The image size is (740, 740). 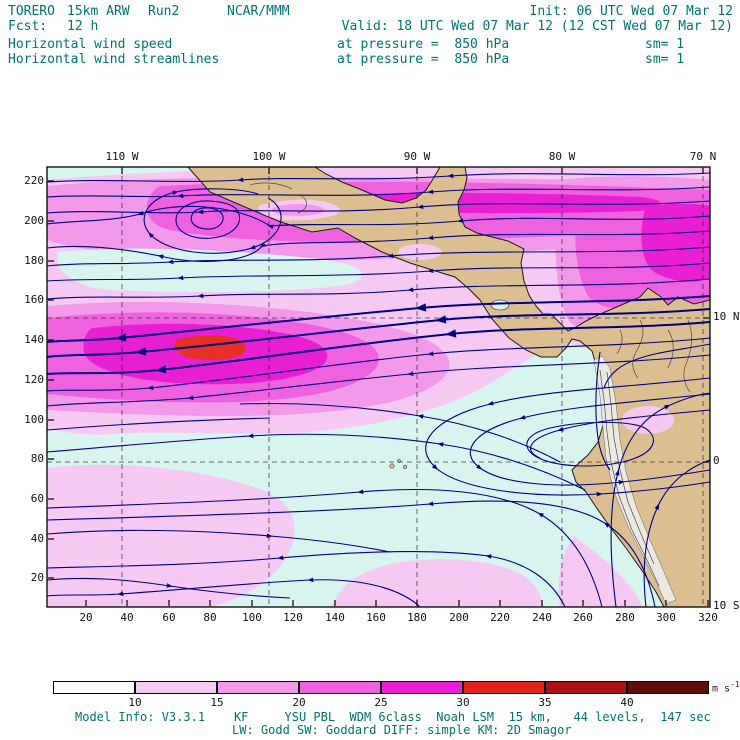 I want to click on colorbar-tick-label: 40, so click(x=627, y=702).